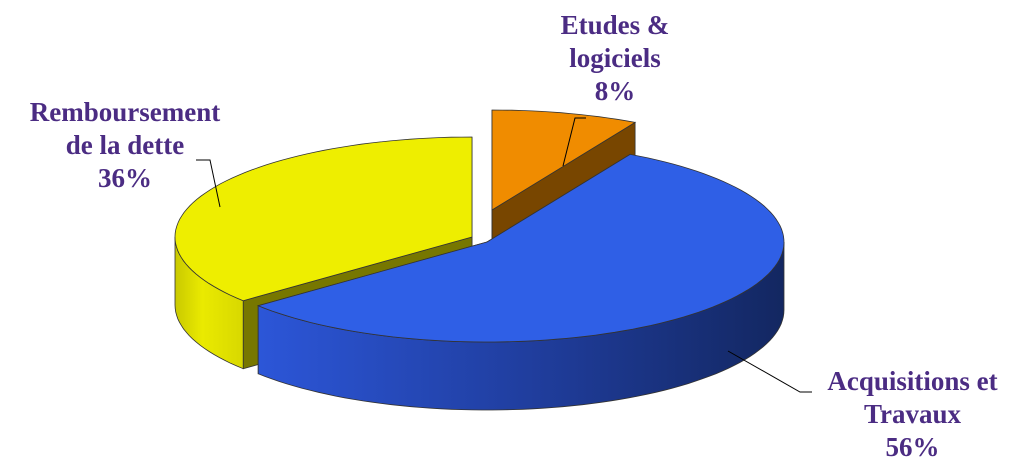 This screenshot has width=1026, height=466. Describe the element at coordinates (208, 183) in the screenshot. I see `leader-line-remboursement` at that location.